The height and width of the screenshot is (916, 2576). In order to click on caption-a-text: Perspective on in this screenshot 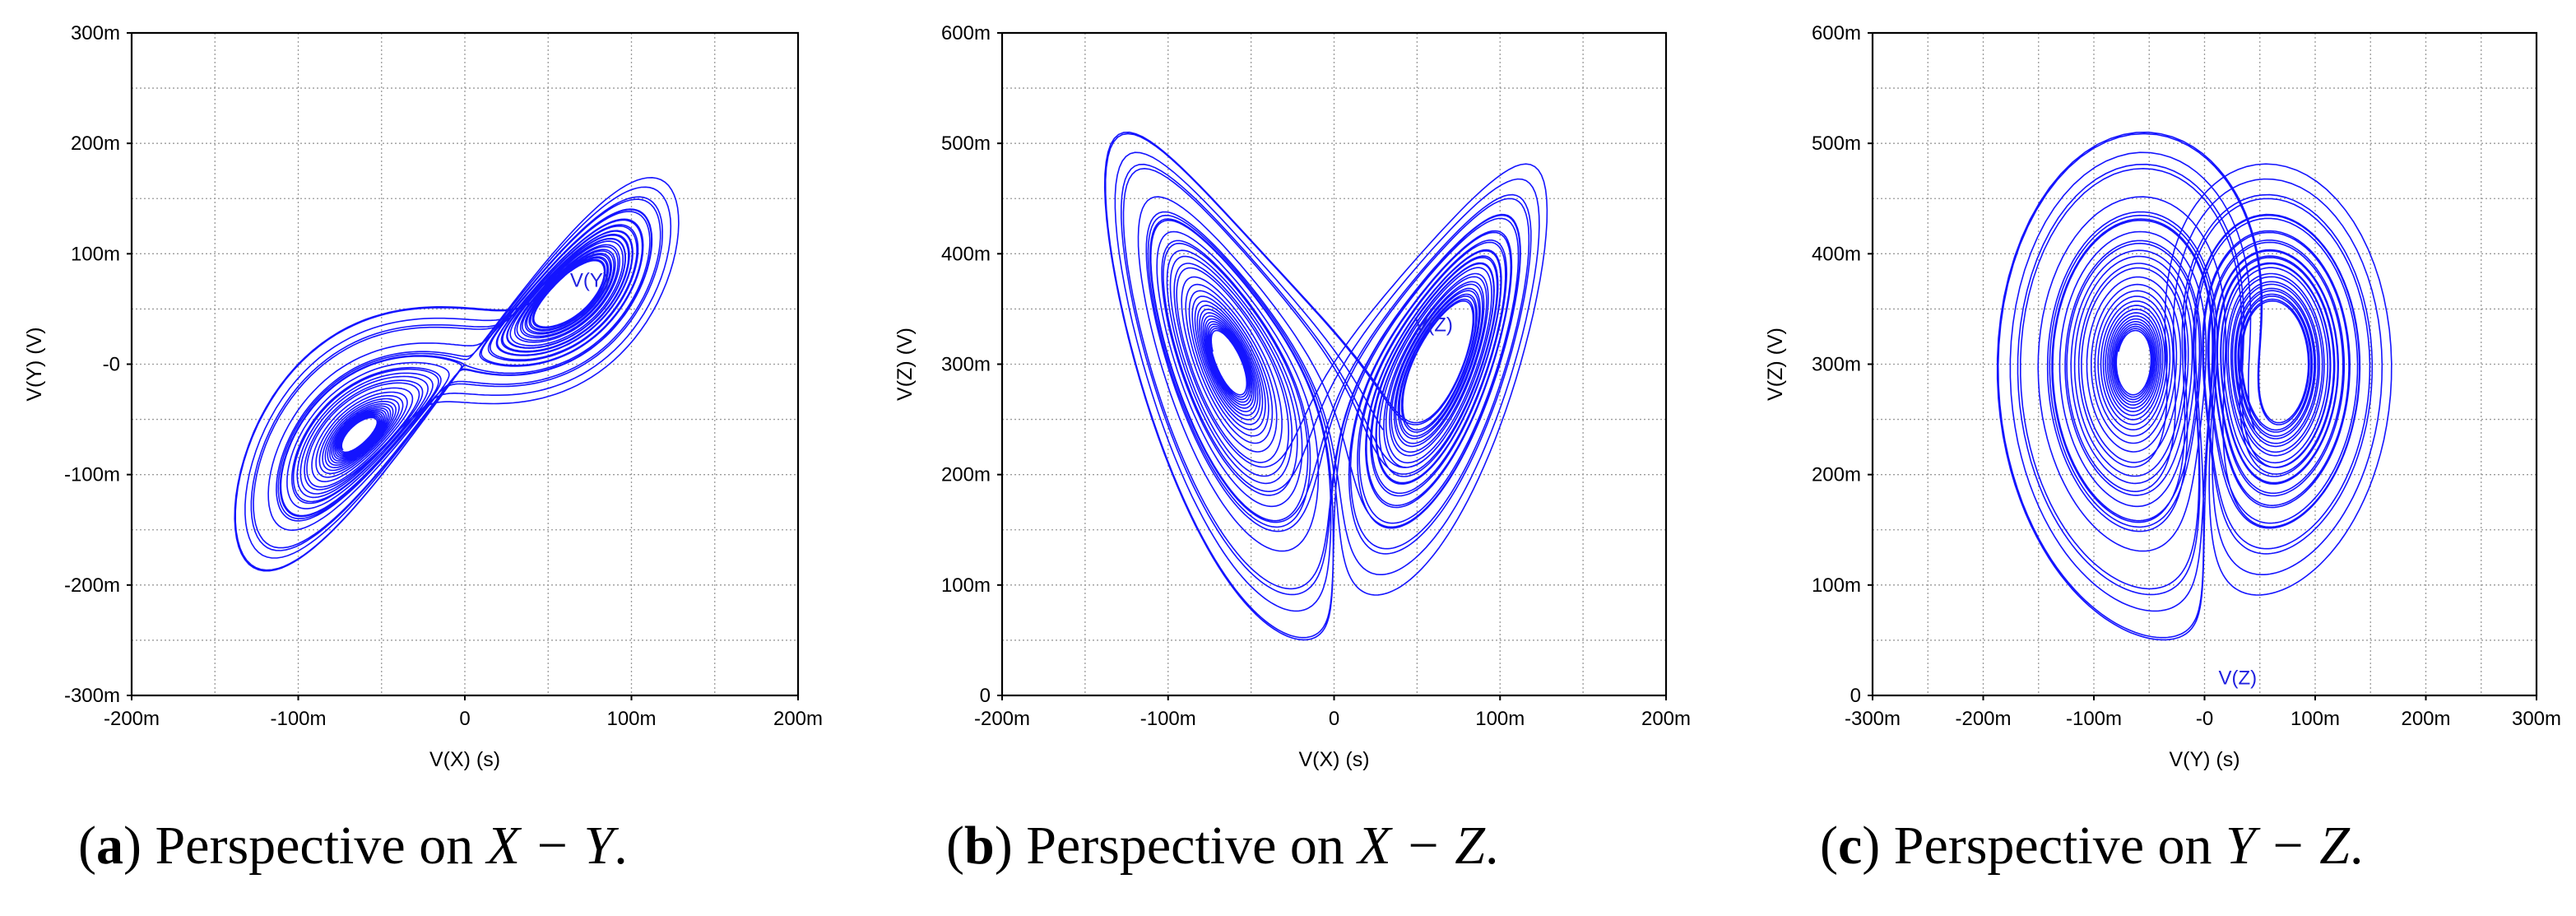, I will do `click(321, 846)`.